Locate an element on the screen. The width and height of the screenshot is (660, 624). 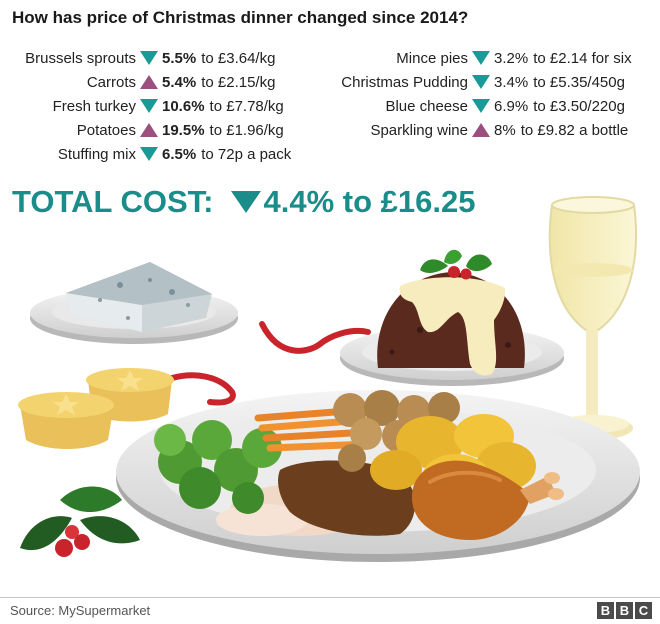
item-price: to 72p a pack is located at coordinates (246, 154).